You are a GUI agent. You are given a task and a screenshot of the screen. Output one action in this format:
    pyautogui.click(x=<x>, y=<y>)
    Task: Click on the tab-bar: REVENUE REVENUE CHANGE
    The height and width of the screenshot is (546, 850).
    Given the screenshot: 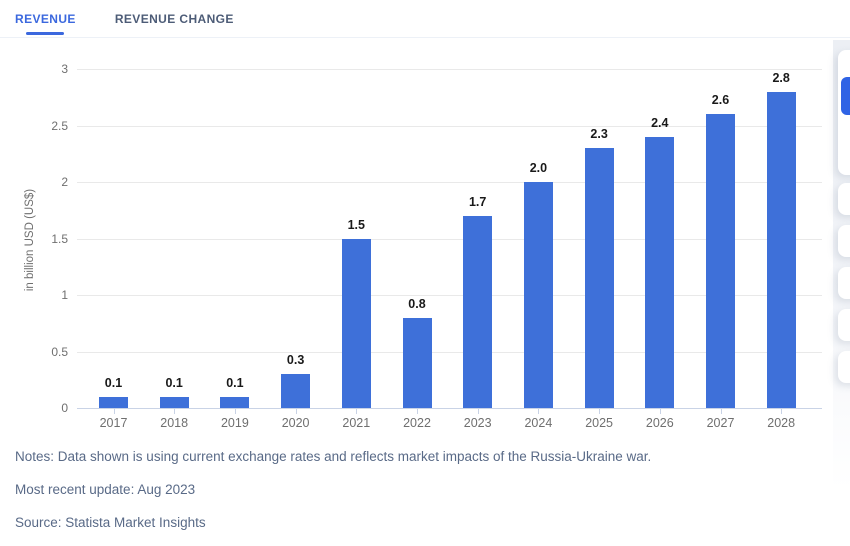 What is the action you would take?
    pyautogui.click(x=425, y=19)
    